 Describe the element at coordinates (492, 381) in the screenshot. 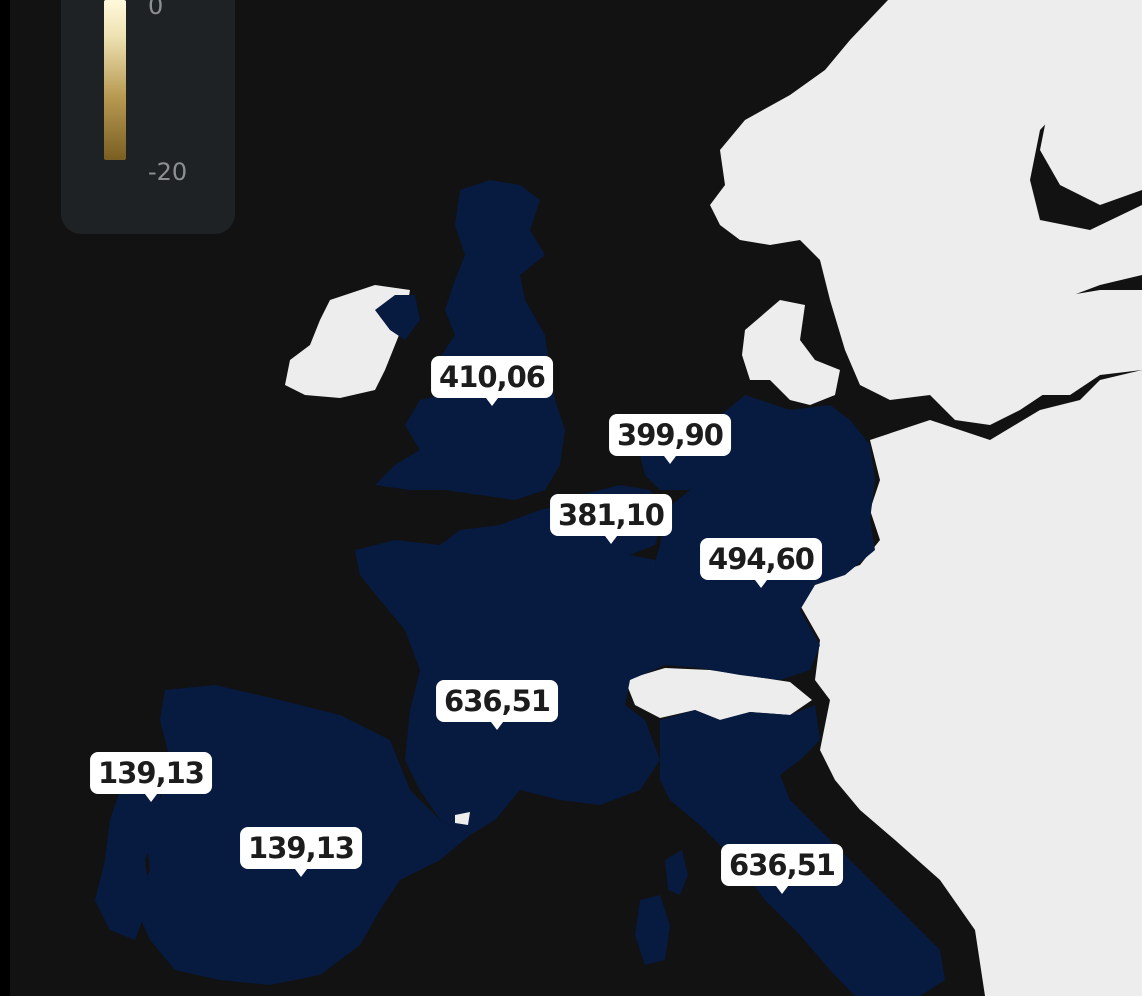

I see `callout-uk: 410,06` at that location.